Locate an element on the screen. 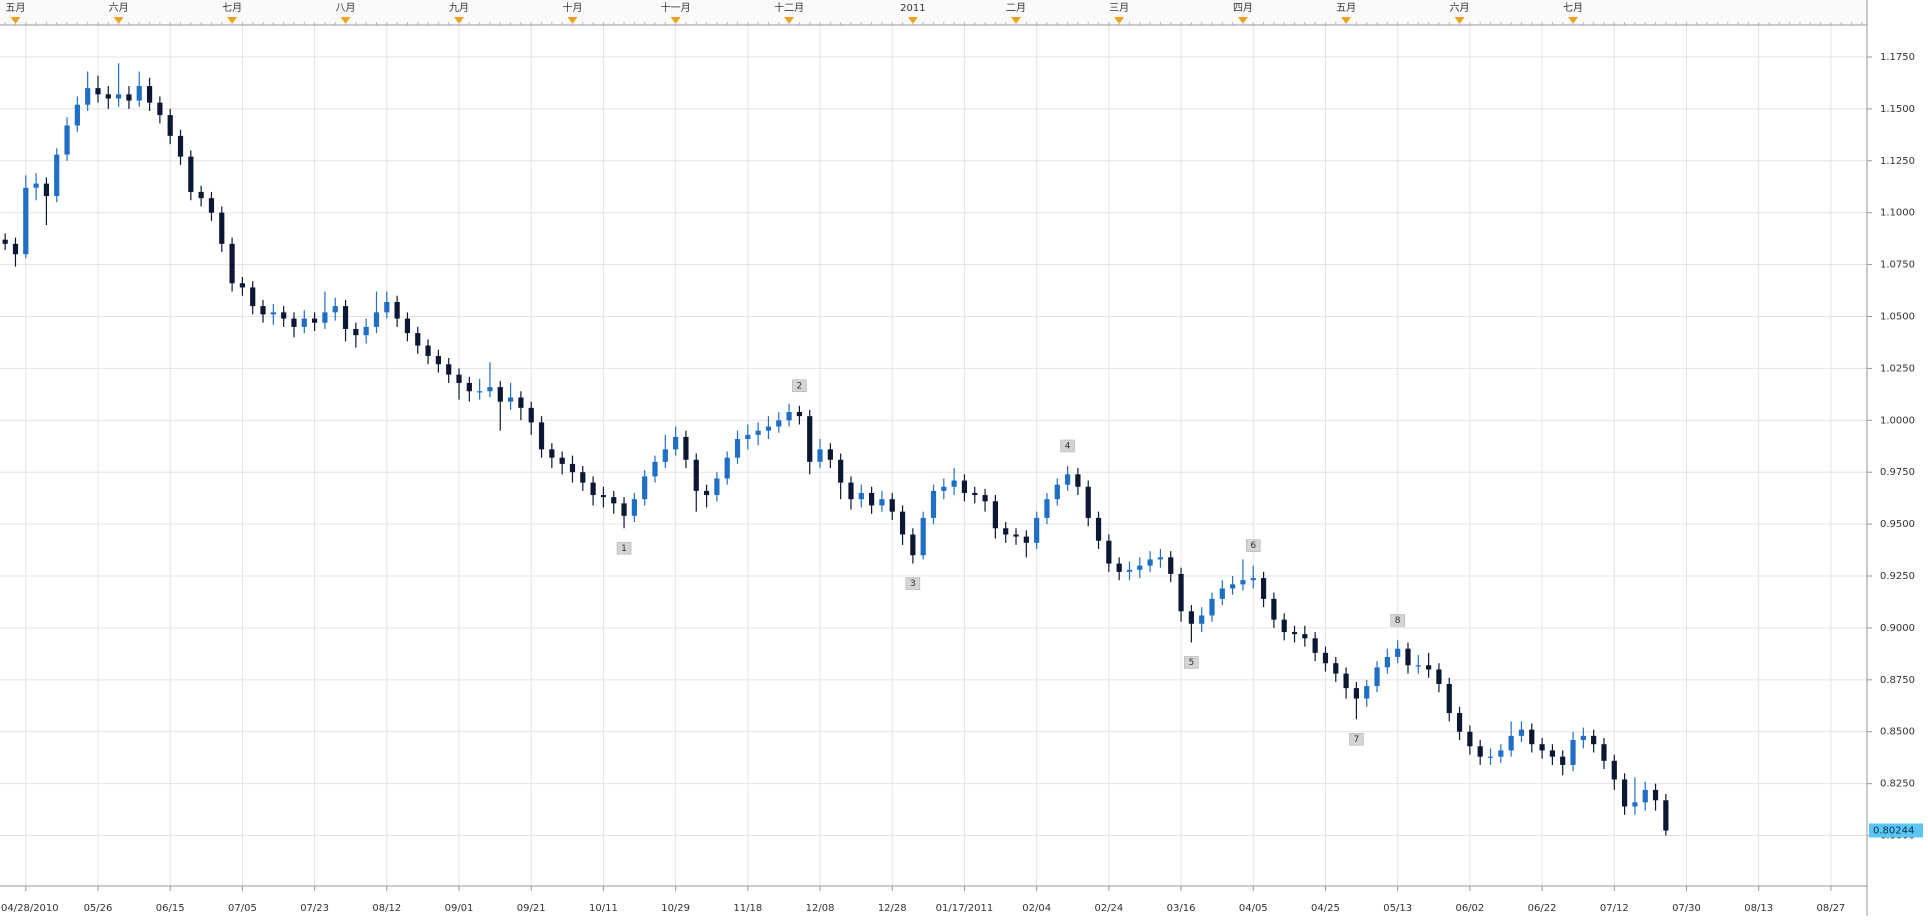  x-tick-label: 06/22 is located at coordinates (1542, 908).